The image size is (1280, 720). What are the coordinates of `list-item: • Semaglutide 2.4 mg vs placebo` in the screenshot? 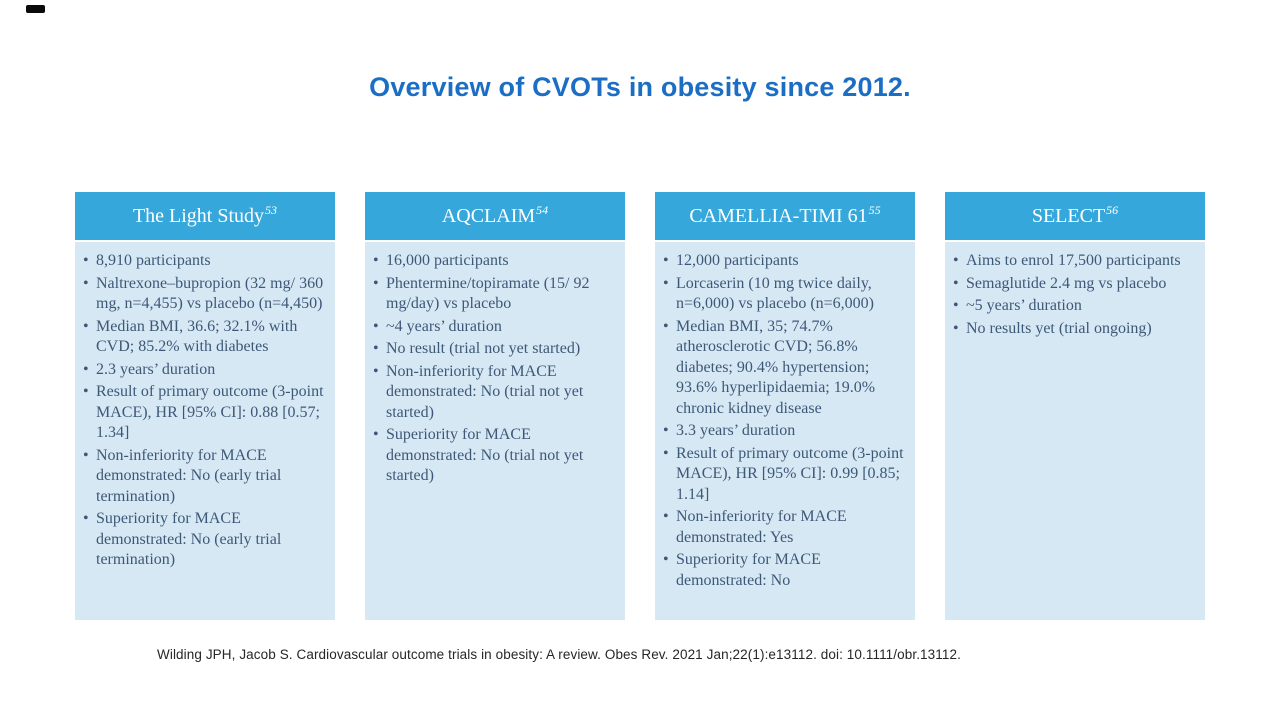 It's located at (1075, 284).